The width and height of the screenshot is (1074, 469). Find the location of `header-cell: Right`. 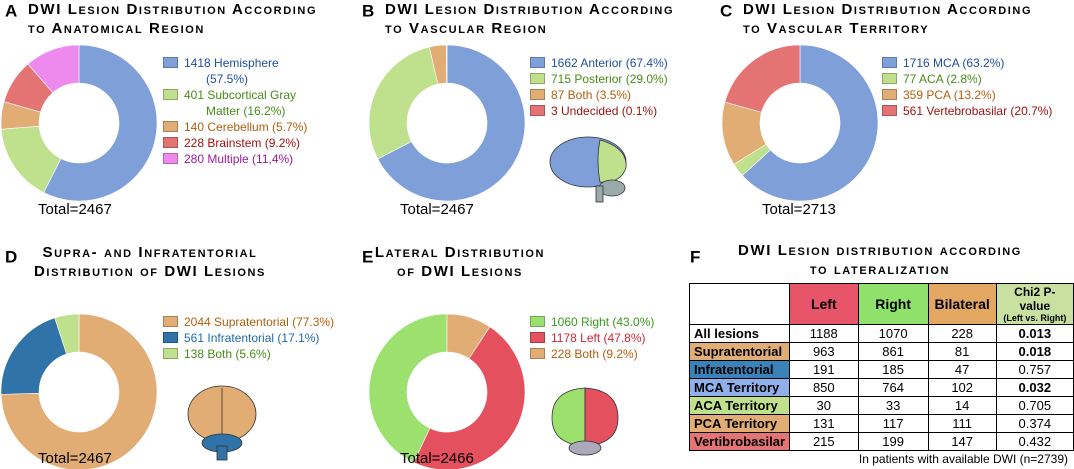

header-cell: Right is located at coordinates (893, 304).